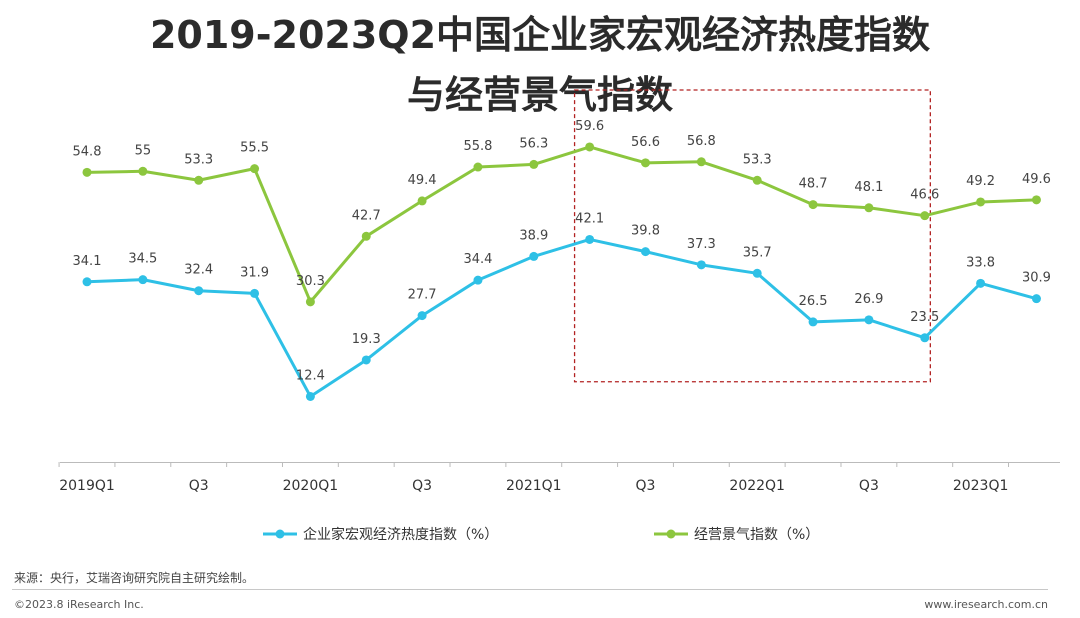 The height and width of the screenshot is (618, 1080). Describe the element at coordinates (980, 181) in the screenshot. I see `data-label: 49.2` at that location.